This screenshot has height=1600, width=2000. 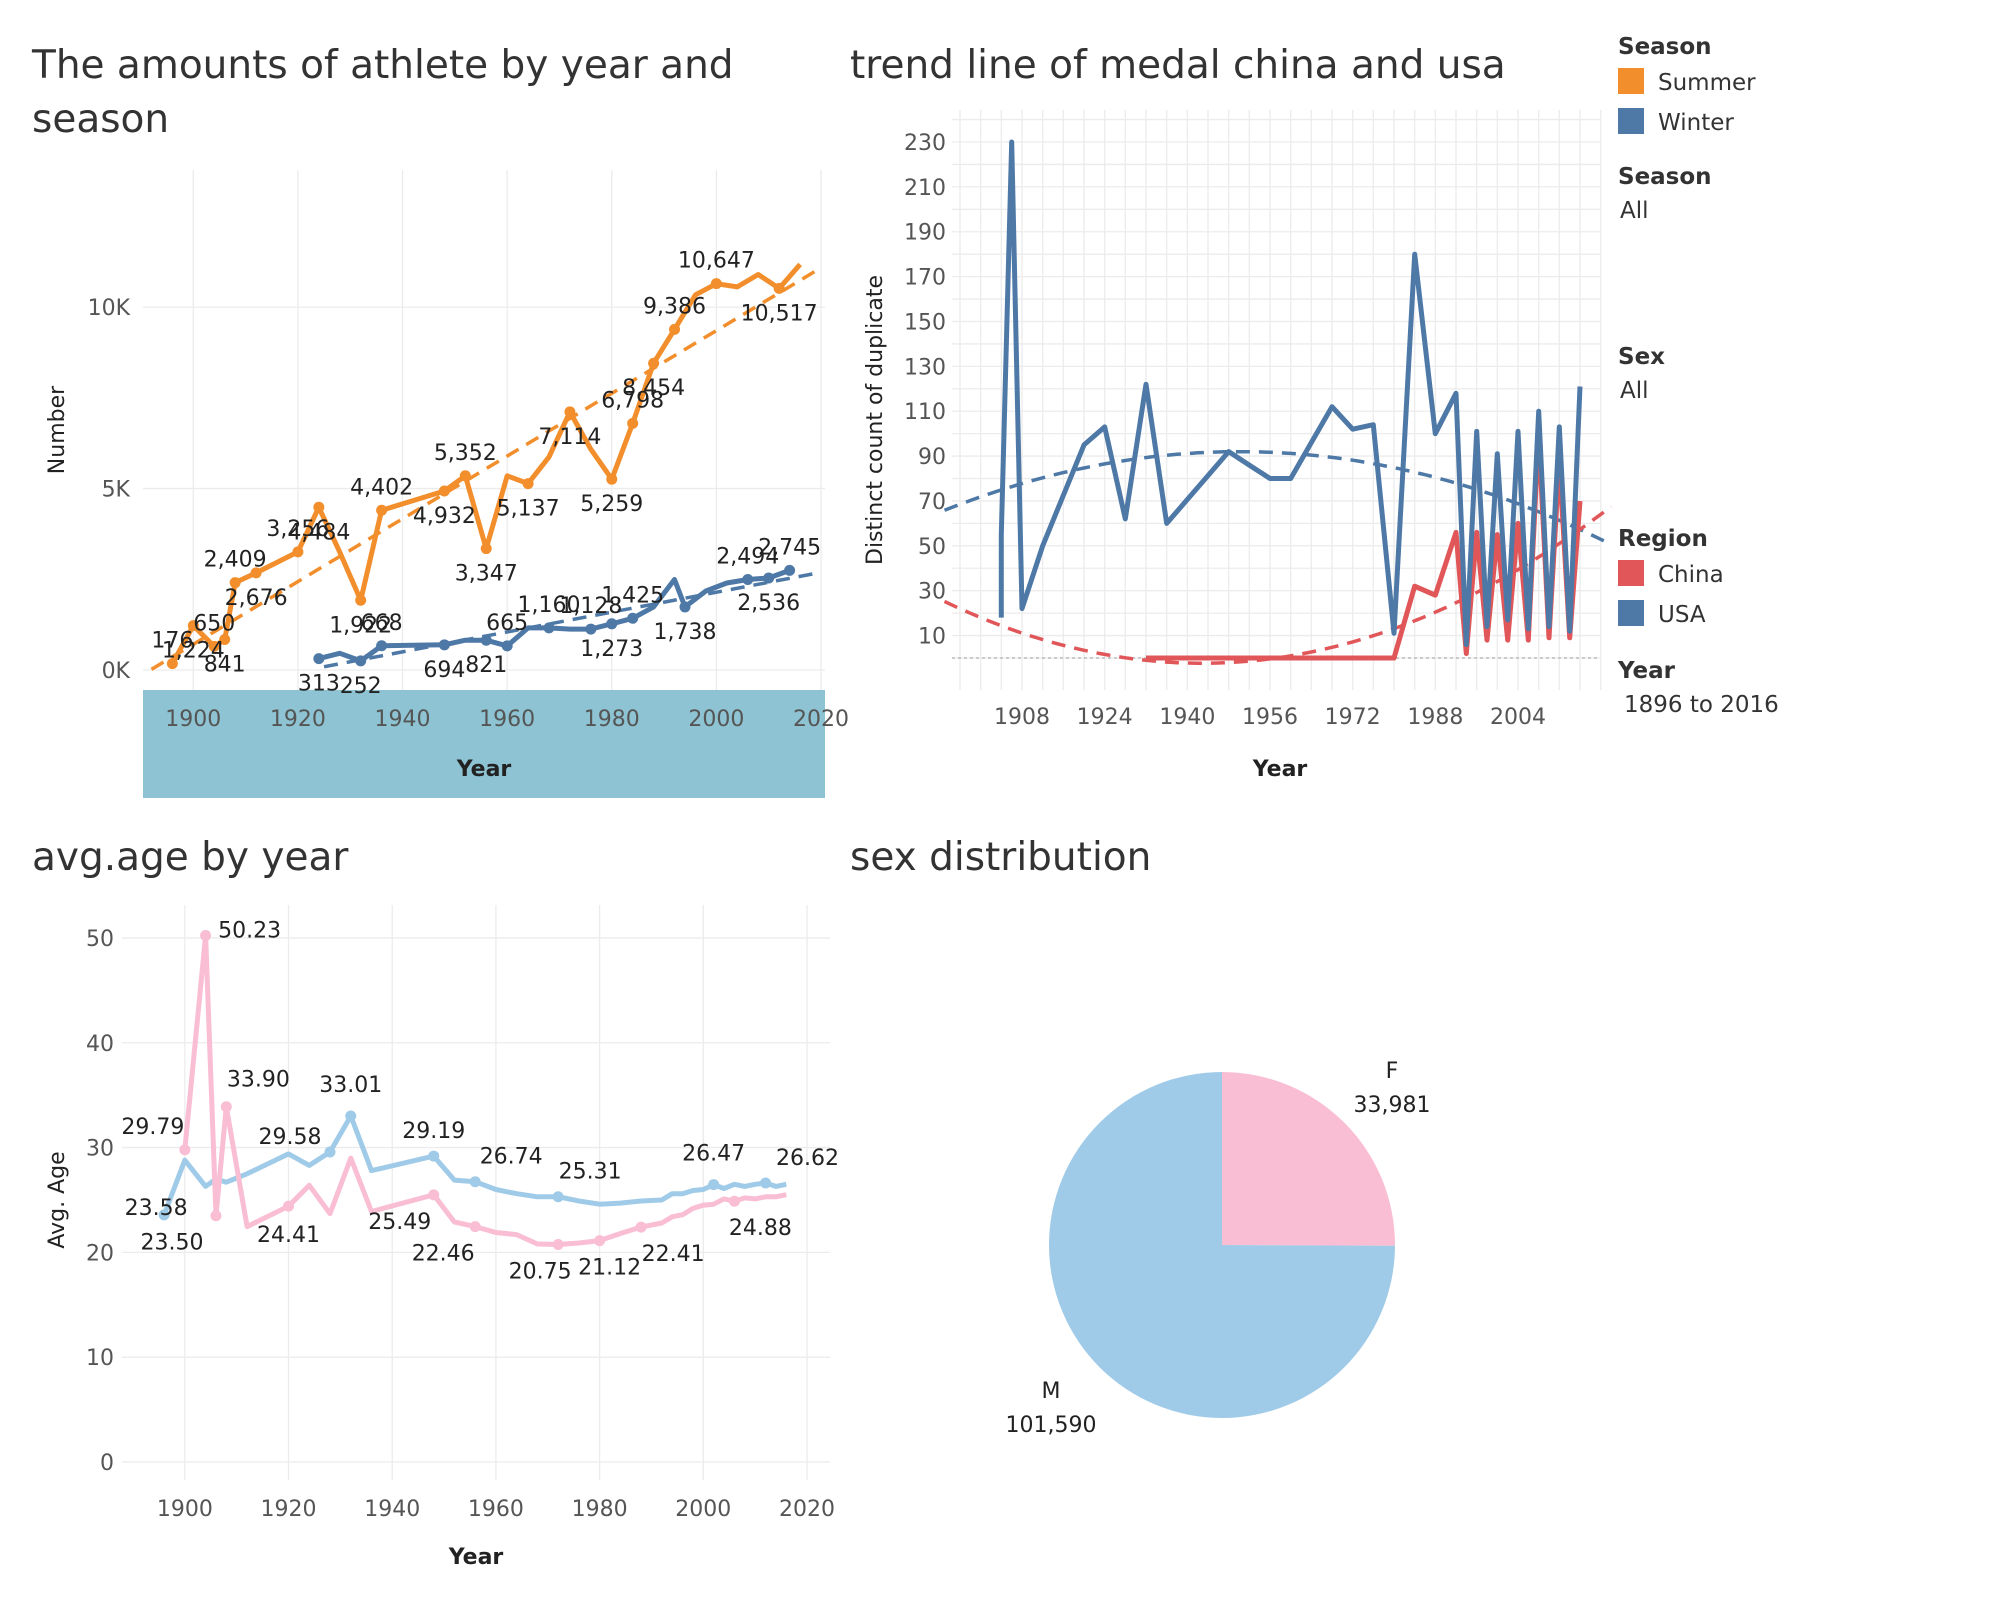 What do you see at coordinates (554, 616) in the screenshot?
I see `winter-series-line` at bounding box center [554, 616].